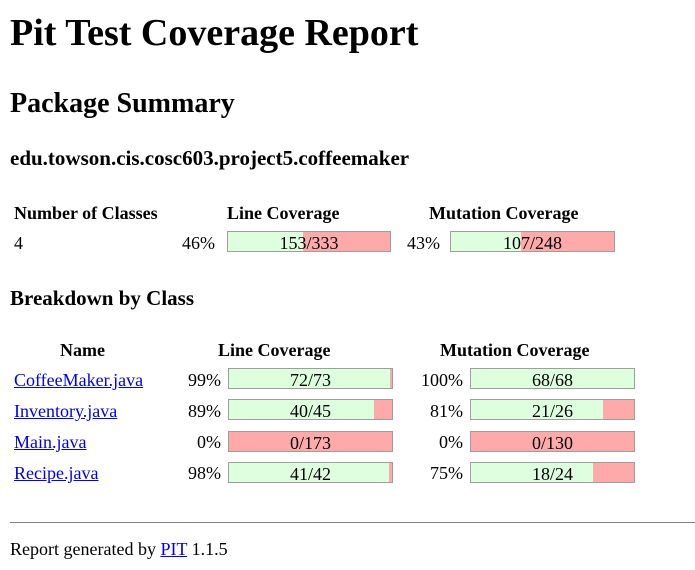 The height and width of the screenshot is (570, 695). What do you see at coordinates (209, 442) in the screenshot?
I see `line-percent: 0%` at bounding box center [209, 442].